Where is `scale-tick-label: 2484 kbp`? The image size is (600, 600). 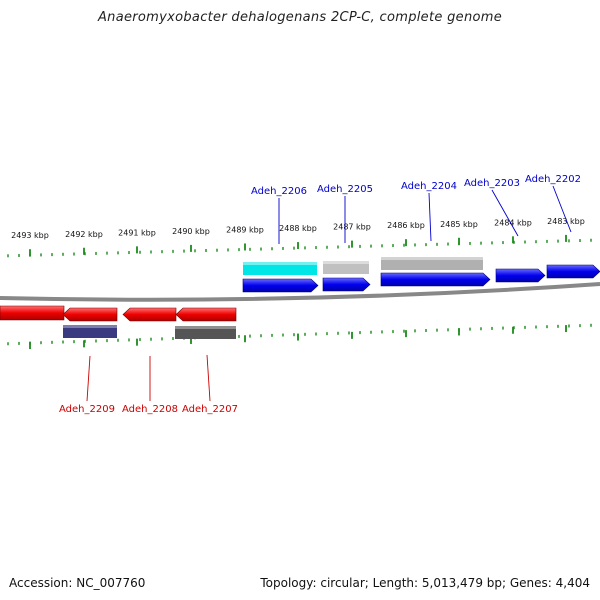
scale-tick-label: 2484 kbp is located at coordinates (513, 222).